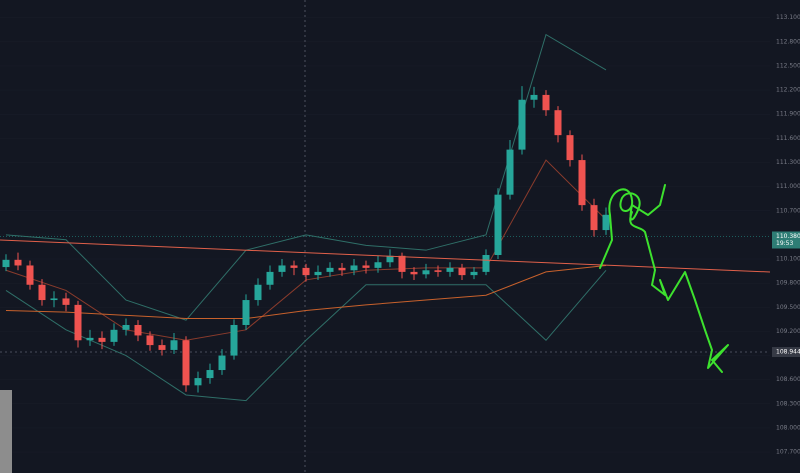 The width and height of the screenshot is (800, 473). What do you see at coordinates (788, 90) in the screenshot?
I see `y-tick-label: 112.200` at bounding box center [788, 90].